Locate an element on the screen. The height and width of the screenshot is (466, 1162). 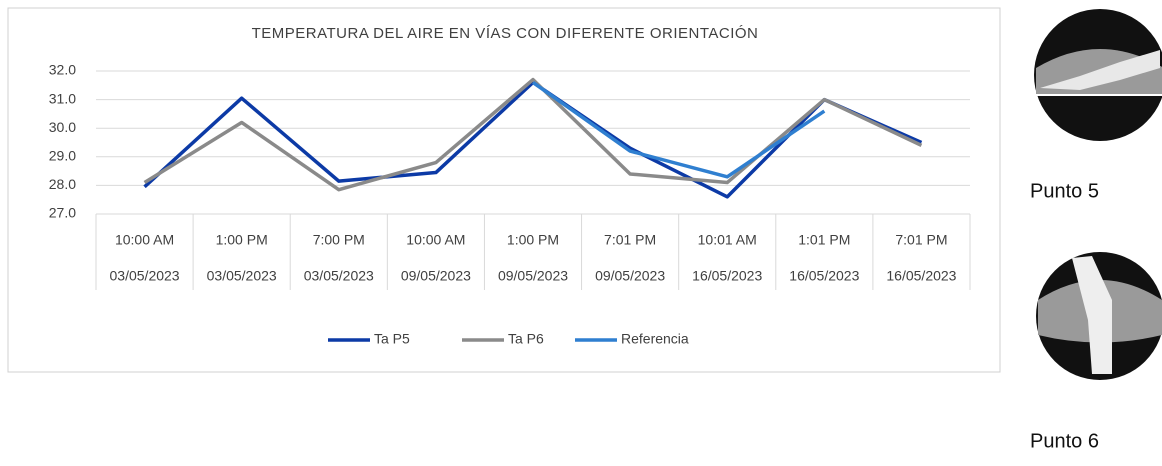
series-line is located at coordinates (678, 130).